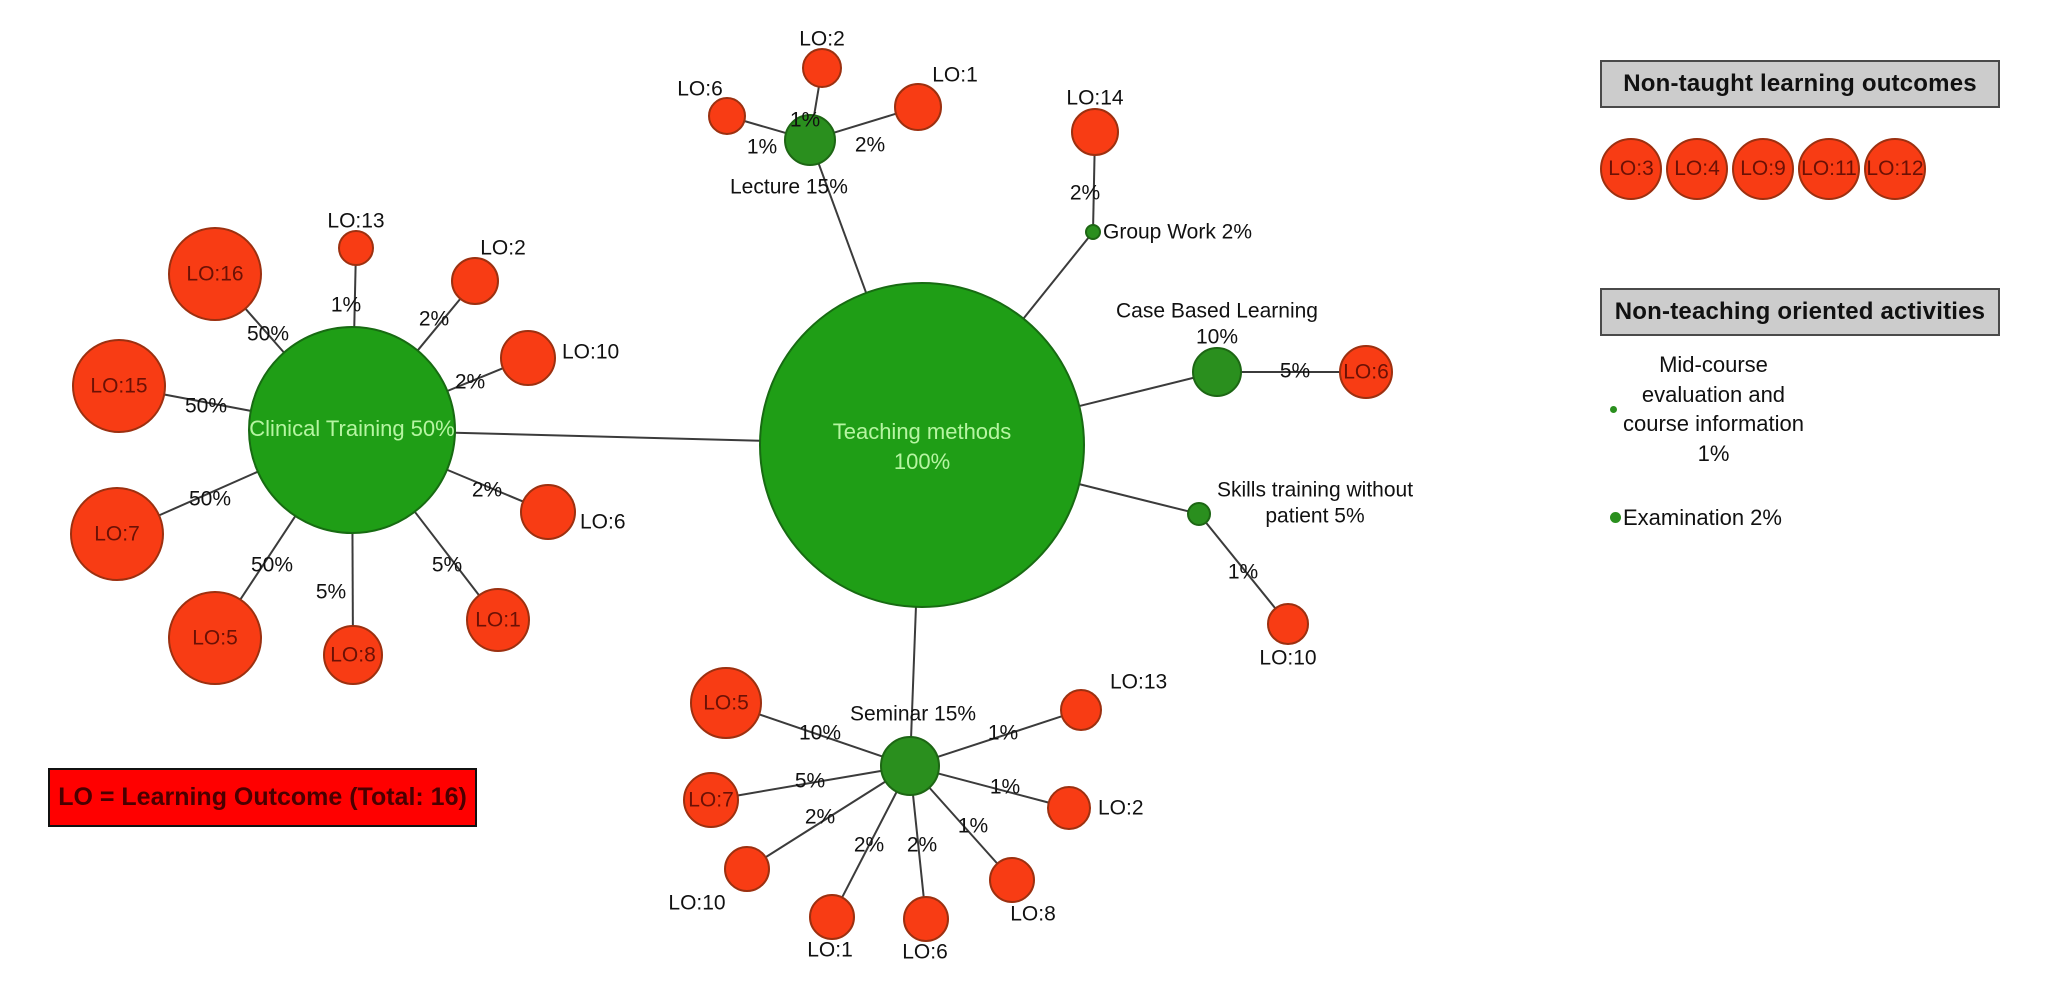  I want to click on node-label-sem-lo10: LO:10, so click(696, 903).